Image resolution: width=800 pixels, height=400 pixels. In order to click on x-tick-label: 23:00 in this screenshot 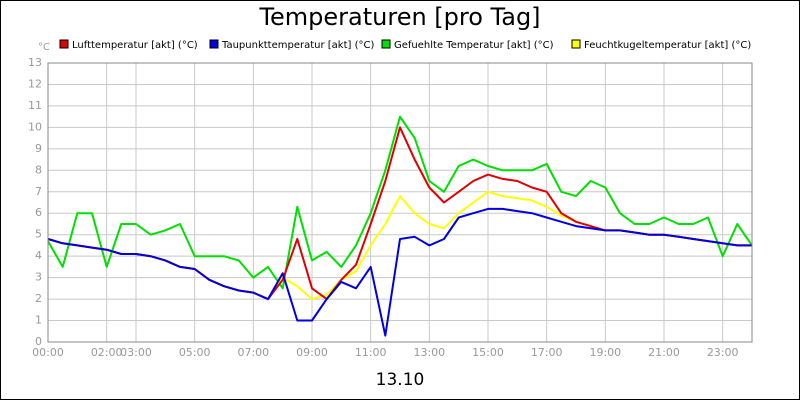, I will do `click(723, 352)`.